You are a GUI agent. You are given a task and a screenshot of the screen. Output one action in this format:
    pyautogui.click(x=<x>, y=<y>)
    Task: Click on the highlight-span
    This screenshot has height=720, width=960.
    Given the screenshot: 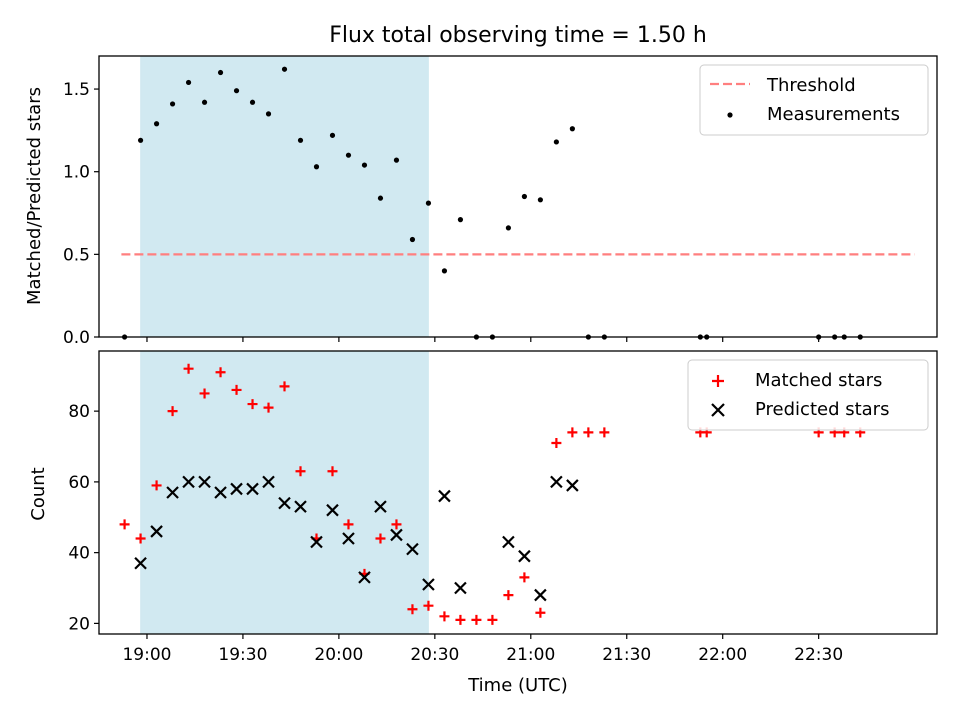 What is the action you would take?
    pyautogui.click(x=284, y=492)
    